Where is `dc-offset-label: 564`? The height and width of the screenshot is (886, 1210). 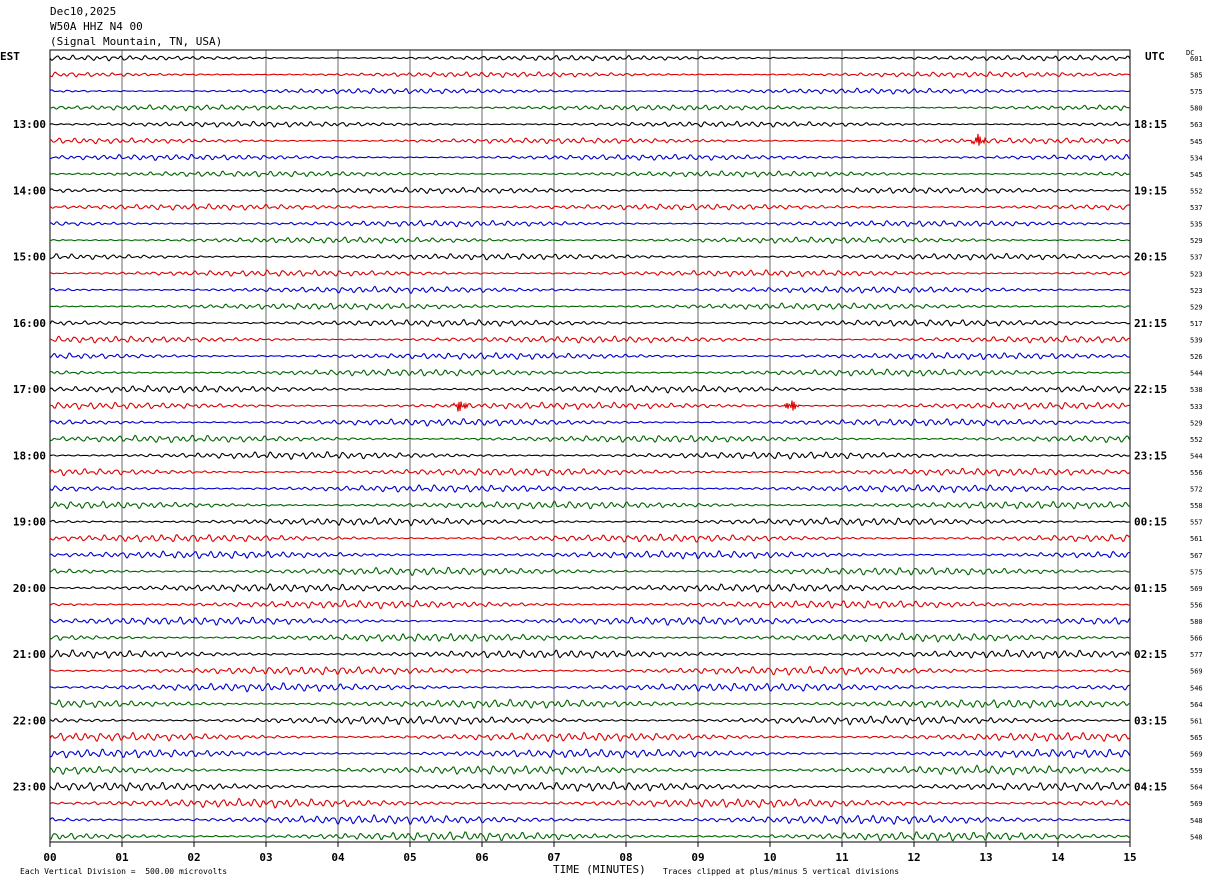 dc-offset-label: 564 is located at coordinates (1196, 788).